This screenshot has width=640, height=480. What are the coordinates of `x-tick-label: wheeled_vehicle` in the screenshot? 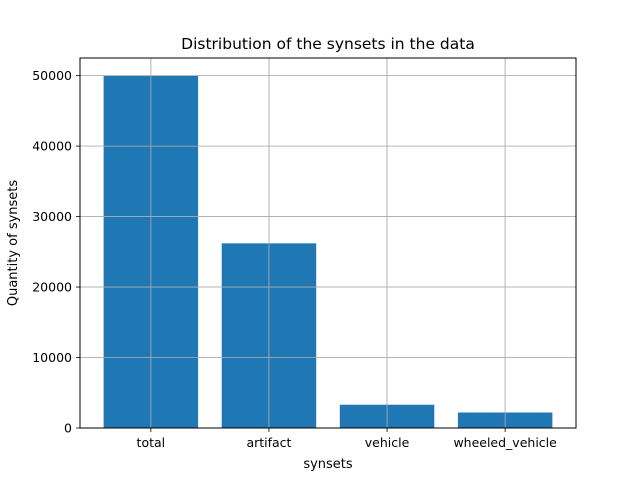 It's located at (505, 442).